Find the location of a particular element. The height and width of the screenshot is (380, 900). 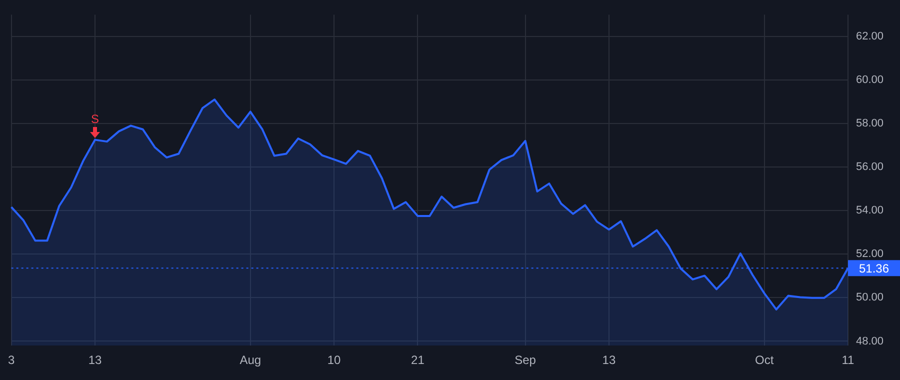

y-tick-label: 62.00 is located at coordinates (870, 36).